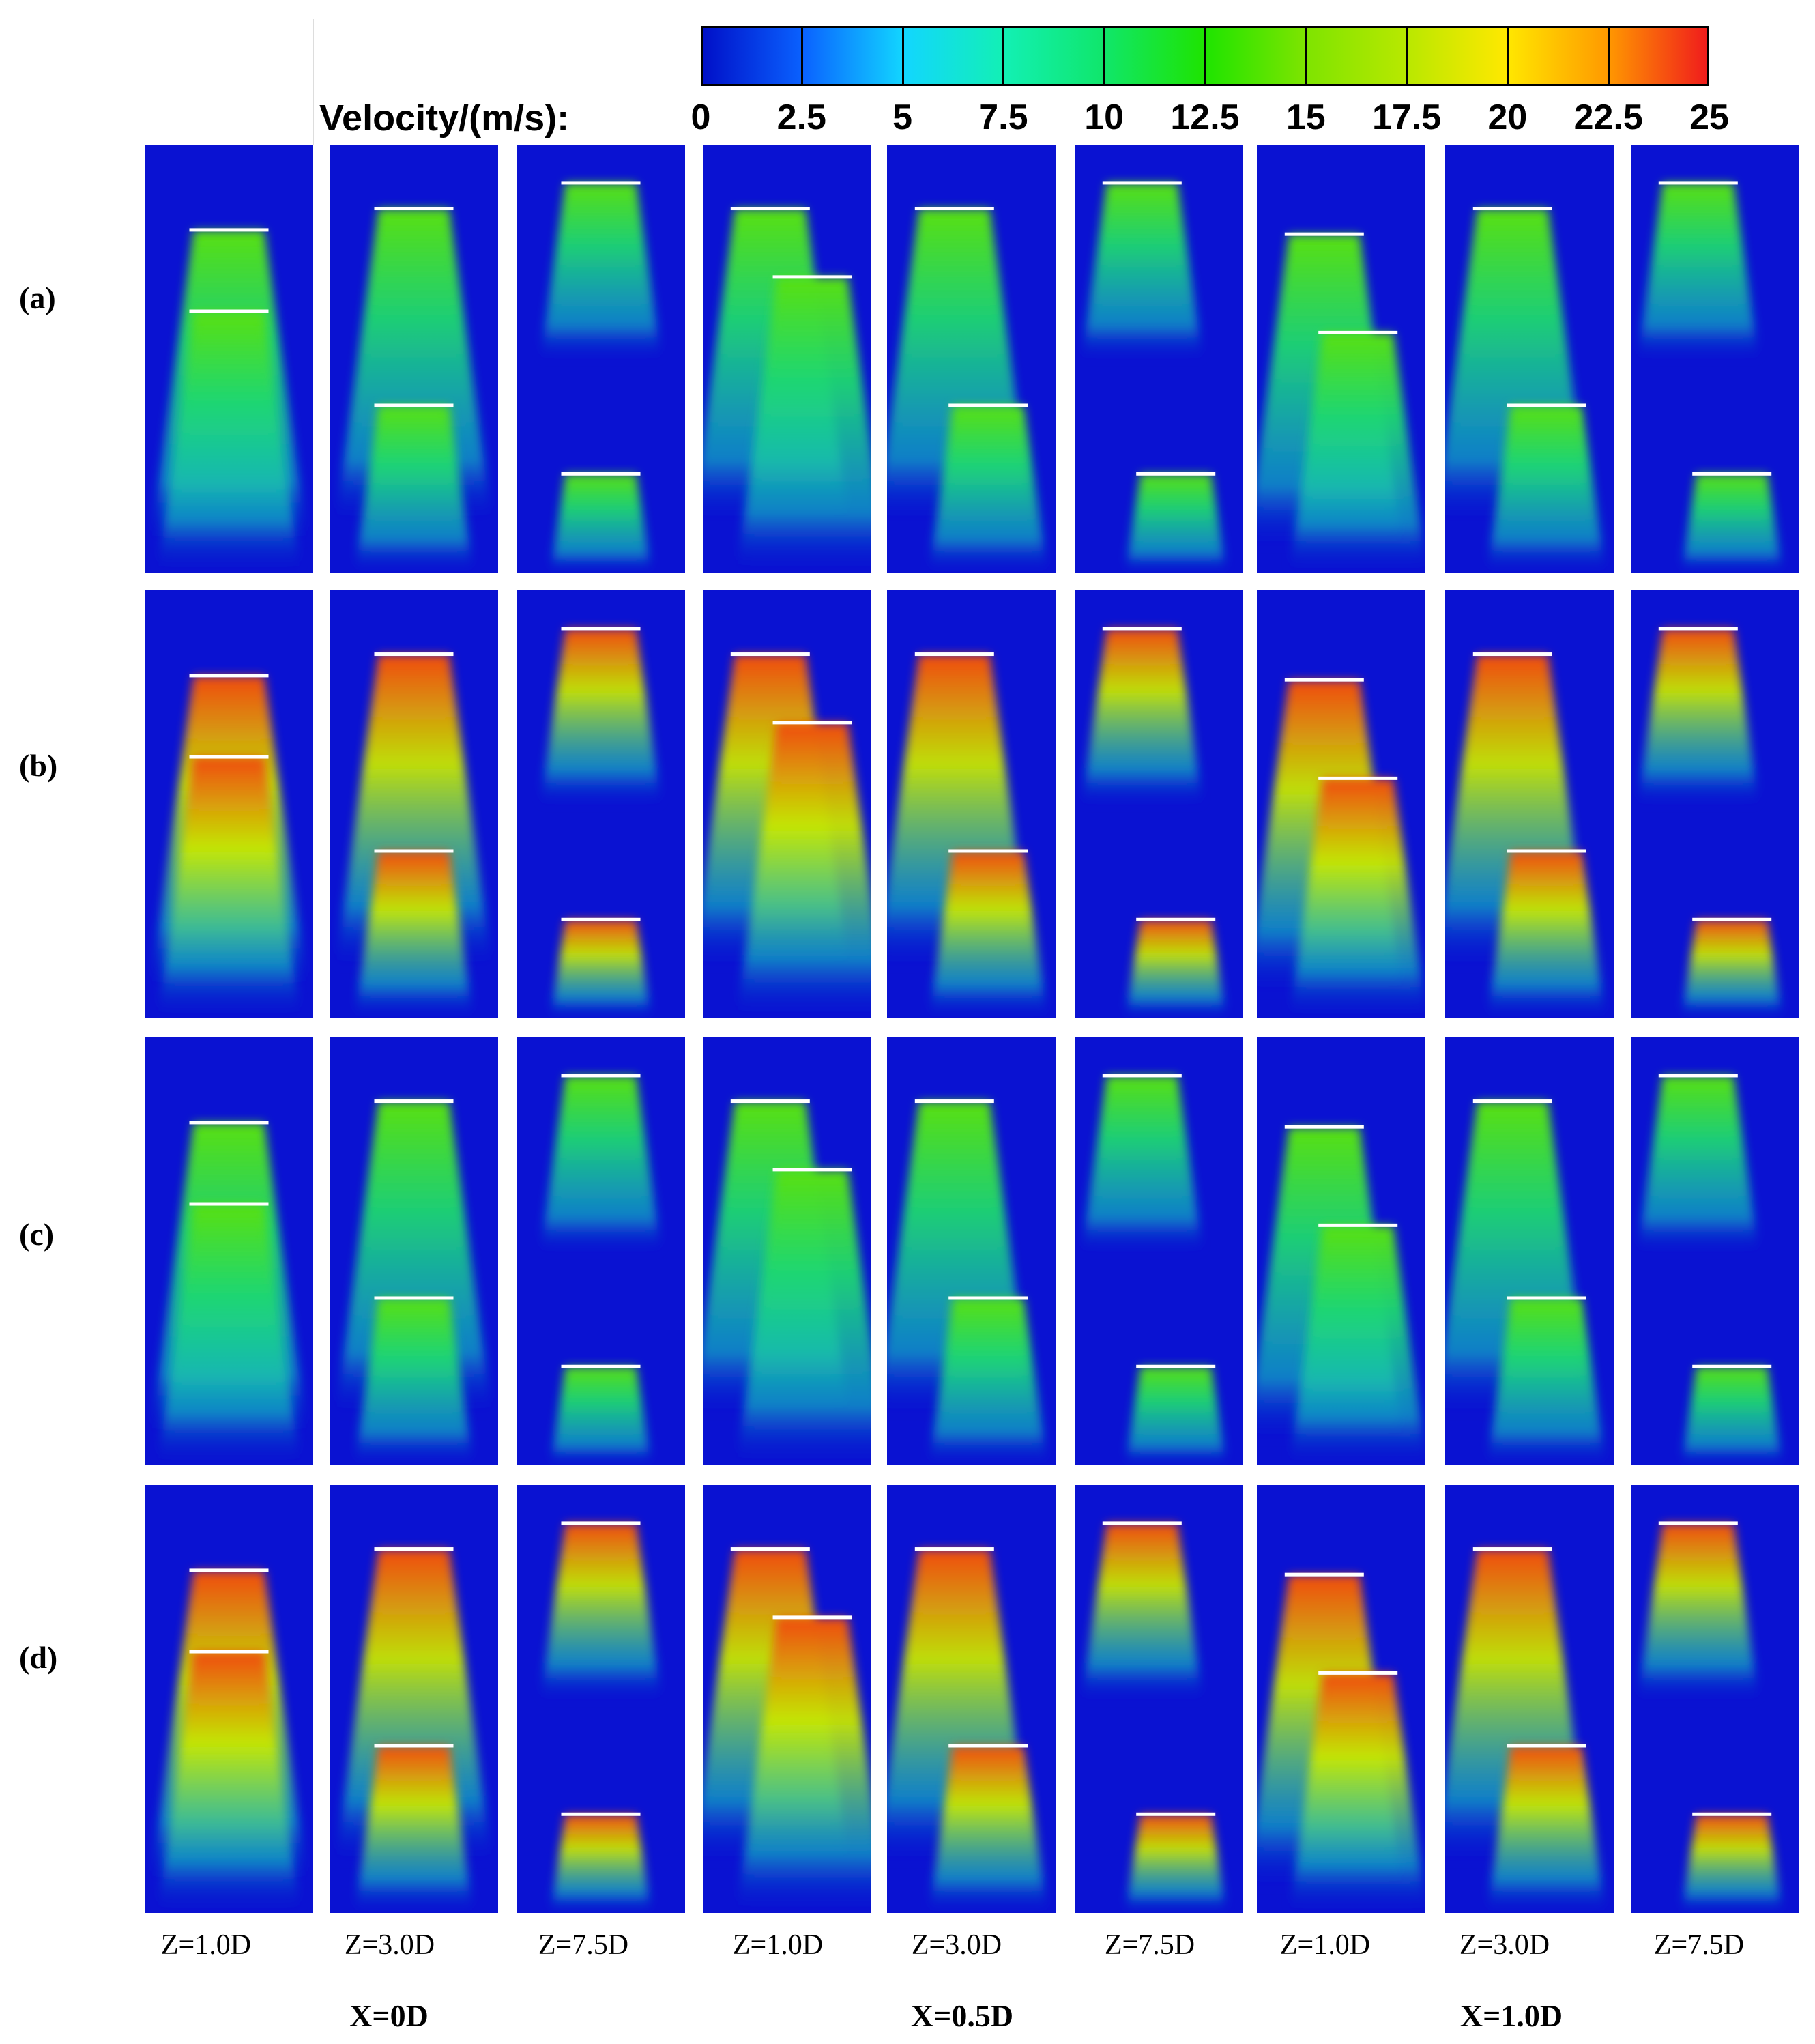 Image resolution: width=1815 pixels, height=2044 pixels. Describe the element at coordinates (902, 118) in the screenshot. I see `colorbar-tick-label: 5` at that location.